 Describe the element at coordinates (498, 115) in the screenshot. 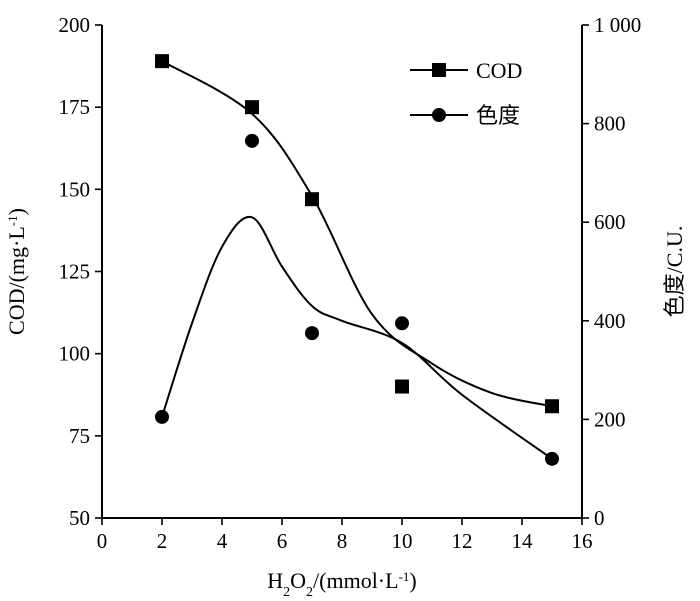

I see `legend-label: 色度` at that location.